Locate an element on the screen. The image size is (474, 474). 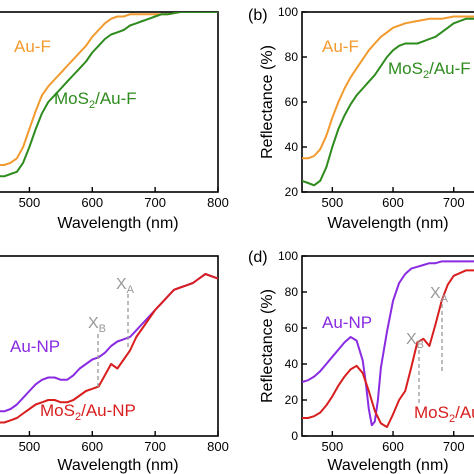
panel-d-xb-main: X is located at coordinates (411, 339).